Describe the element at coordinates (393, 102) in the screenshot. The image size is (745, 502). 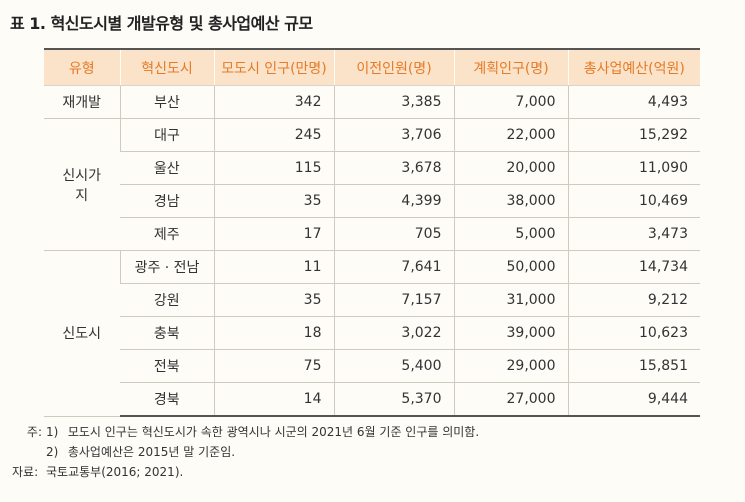
I see `transfer-cell: 3,385` at that location.